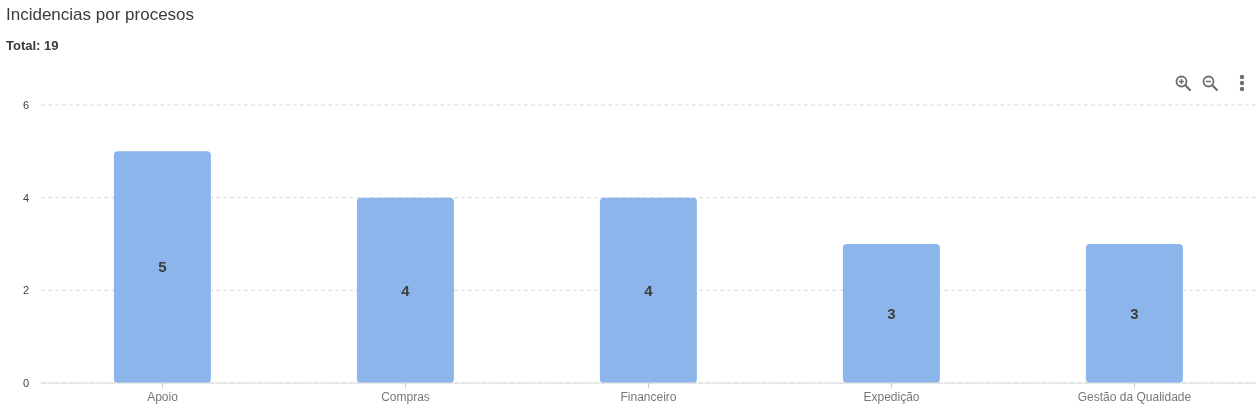 This screenshot has width=1260, height=416. Describe the element at coordinates (25, 197) in the screenshot. I see `y-tick-label: 4` at that location.